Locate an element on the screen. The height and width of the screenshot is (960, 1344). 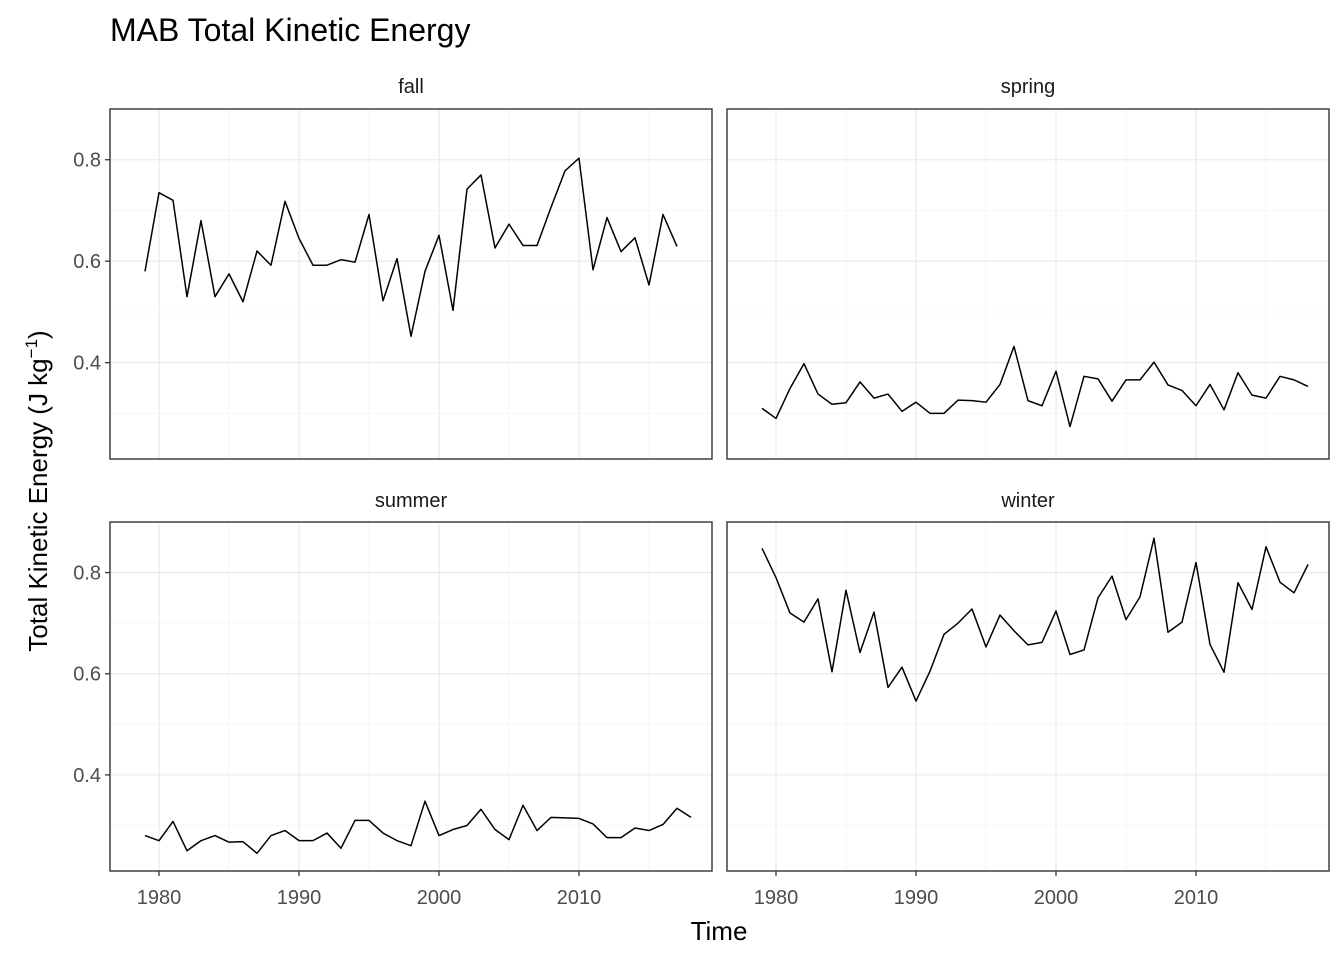
facet-label-spring: spring is located at coordinates (1028, 87).